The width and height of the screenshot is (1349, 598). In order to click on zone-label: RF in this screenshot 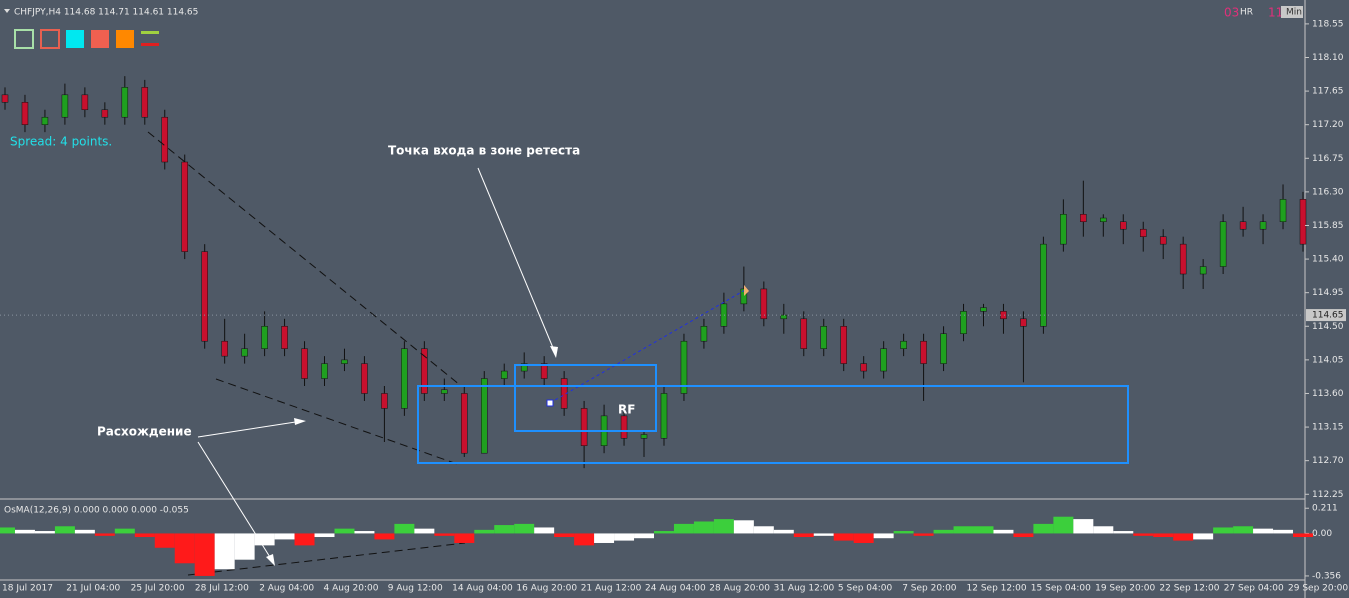, I will do `click(626, 410)`.